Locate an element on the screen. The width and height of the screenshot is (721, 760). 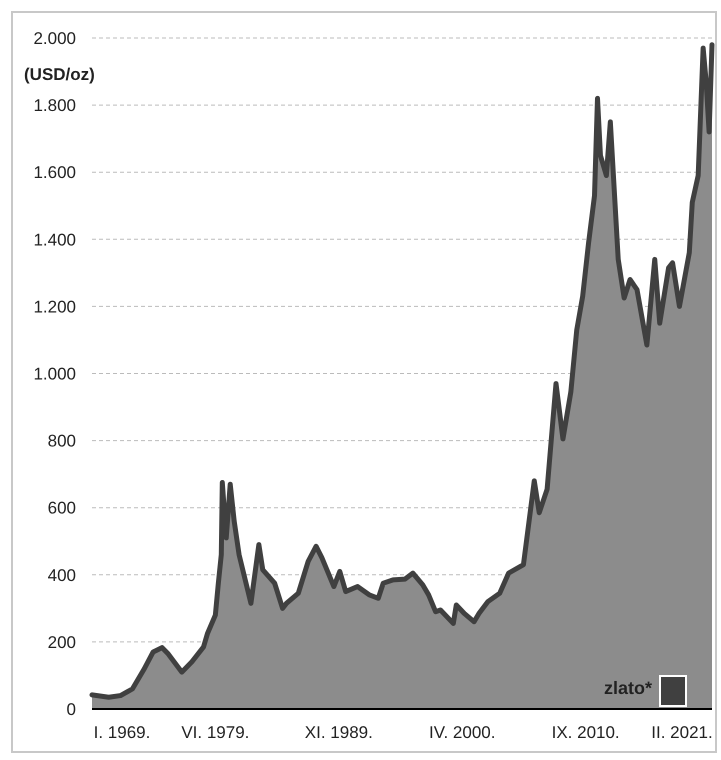
x-tick-label: IX. 2010. is located at coordinates (586, 732).